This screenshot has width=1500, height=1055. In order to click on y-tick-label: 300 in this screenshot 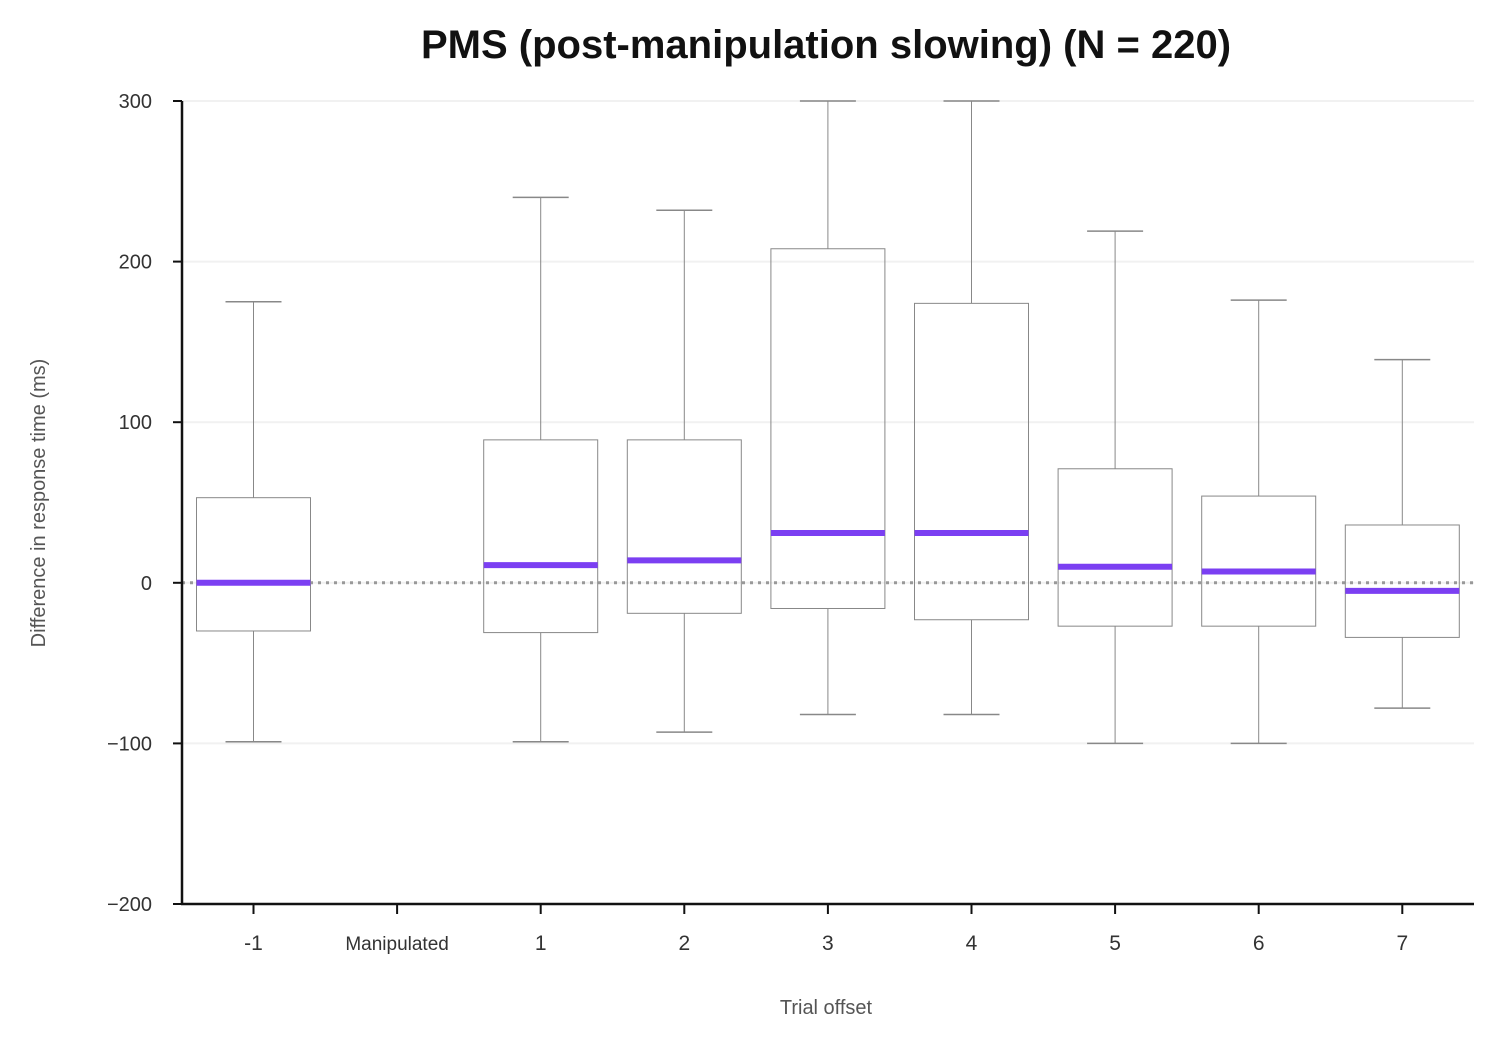, I will do `click(135, 102)`.